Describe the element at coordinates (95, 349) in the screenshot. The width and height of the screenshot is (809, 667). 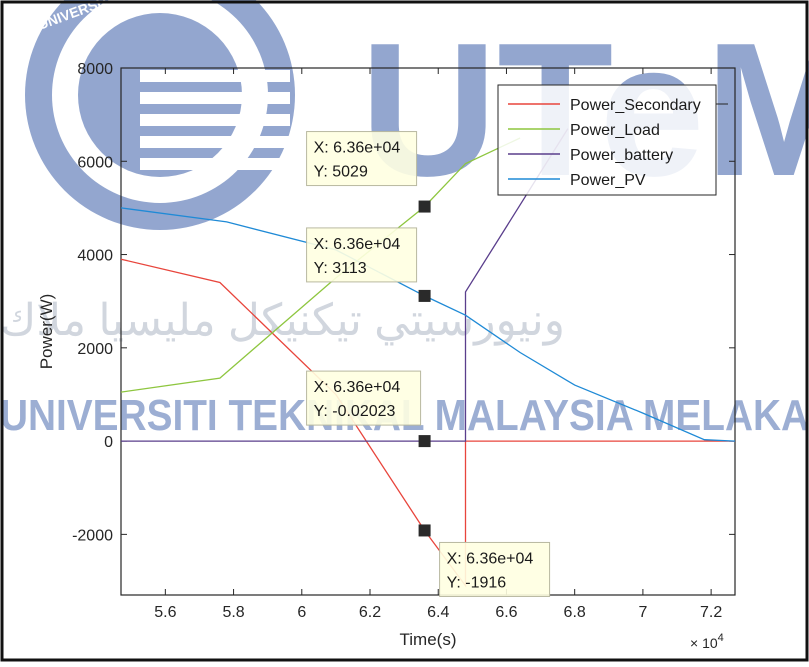
I see `y-tick-label: 2000` at that location.